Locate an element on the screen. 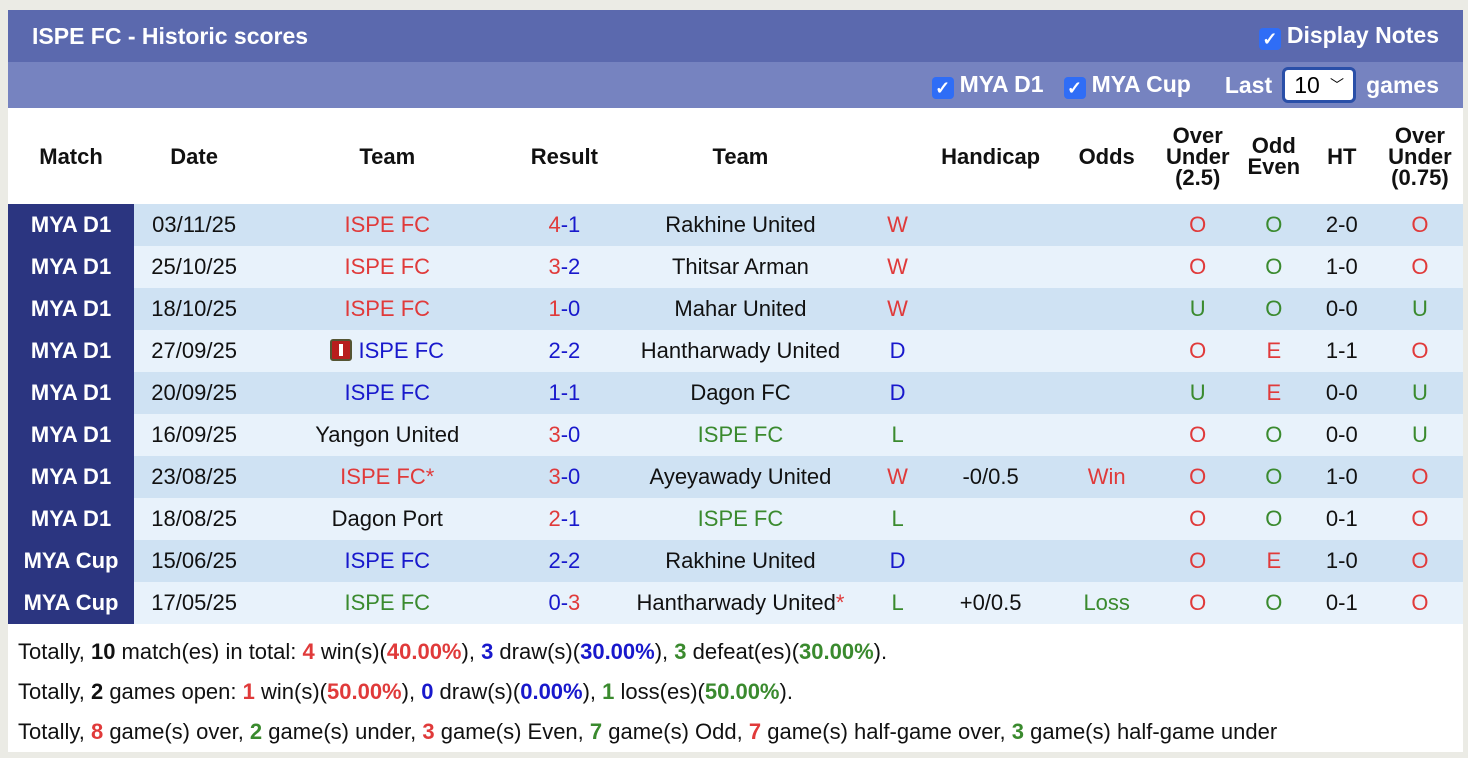 The image size is (1468, 758). result: 2-1 is located at coordinates (564, 519).